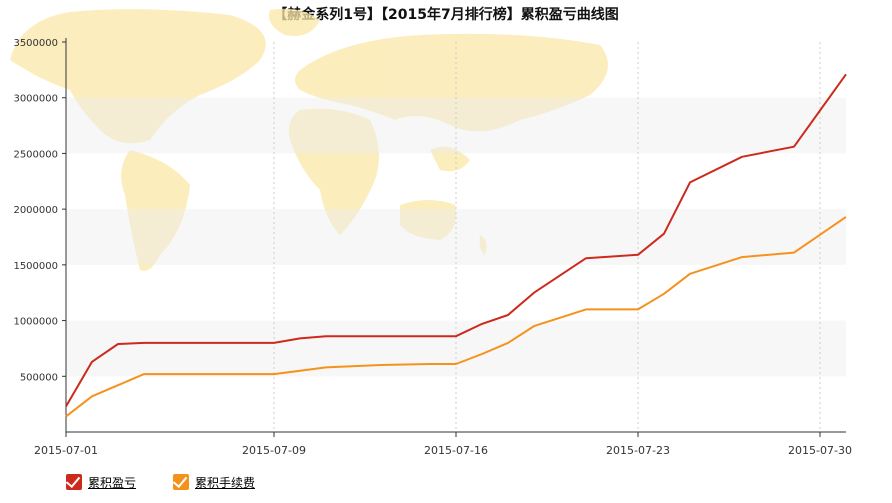 The width and height of the screenshot is (892, 503). Describe the element at coordinates (446, 15) in the screenshot. I see `chart-title: 【赫金系列1号】【2015年7月排行榜】累积盈亏曲线图` at that location.